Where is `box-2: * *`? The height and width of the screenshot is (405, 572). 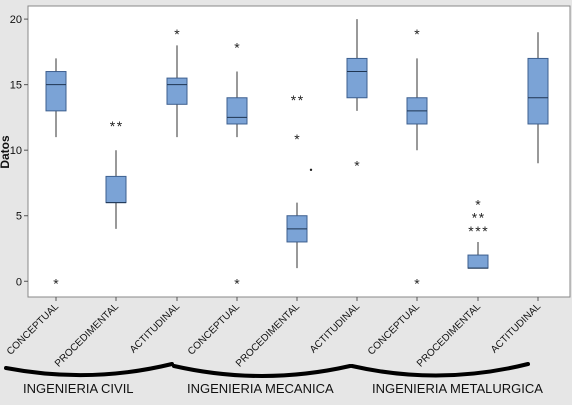 box-2: * * is located at coordinates (116, 173).